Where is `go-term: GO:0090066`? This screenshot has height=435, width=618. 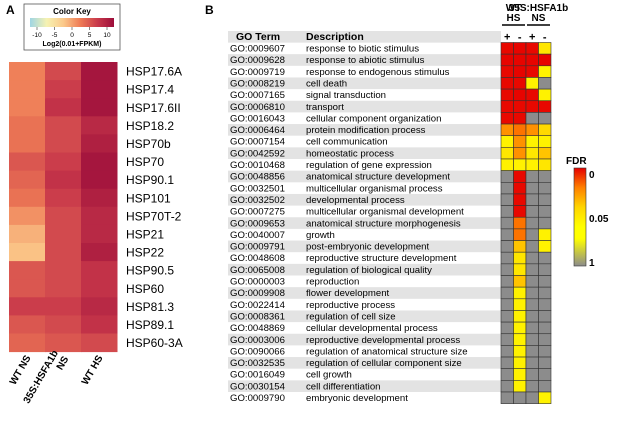
go-term: GO:0090066 is located at coordinates (257, 351).